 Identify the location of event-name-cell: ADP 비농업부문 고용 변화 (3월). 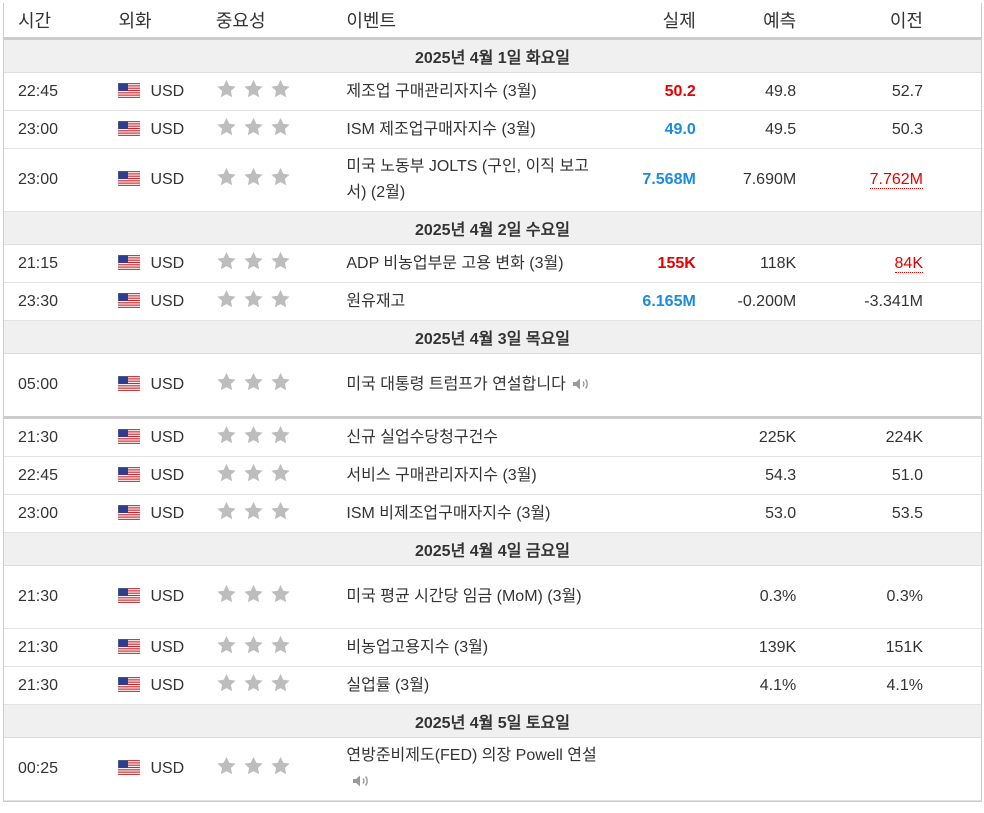
(481, 263).